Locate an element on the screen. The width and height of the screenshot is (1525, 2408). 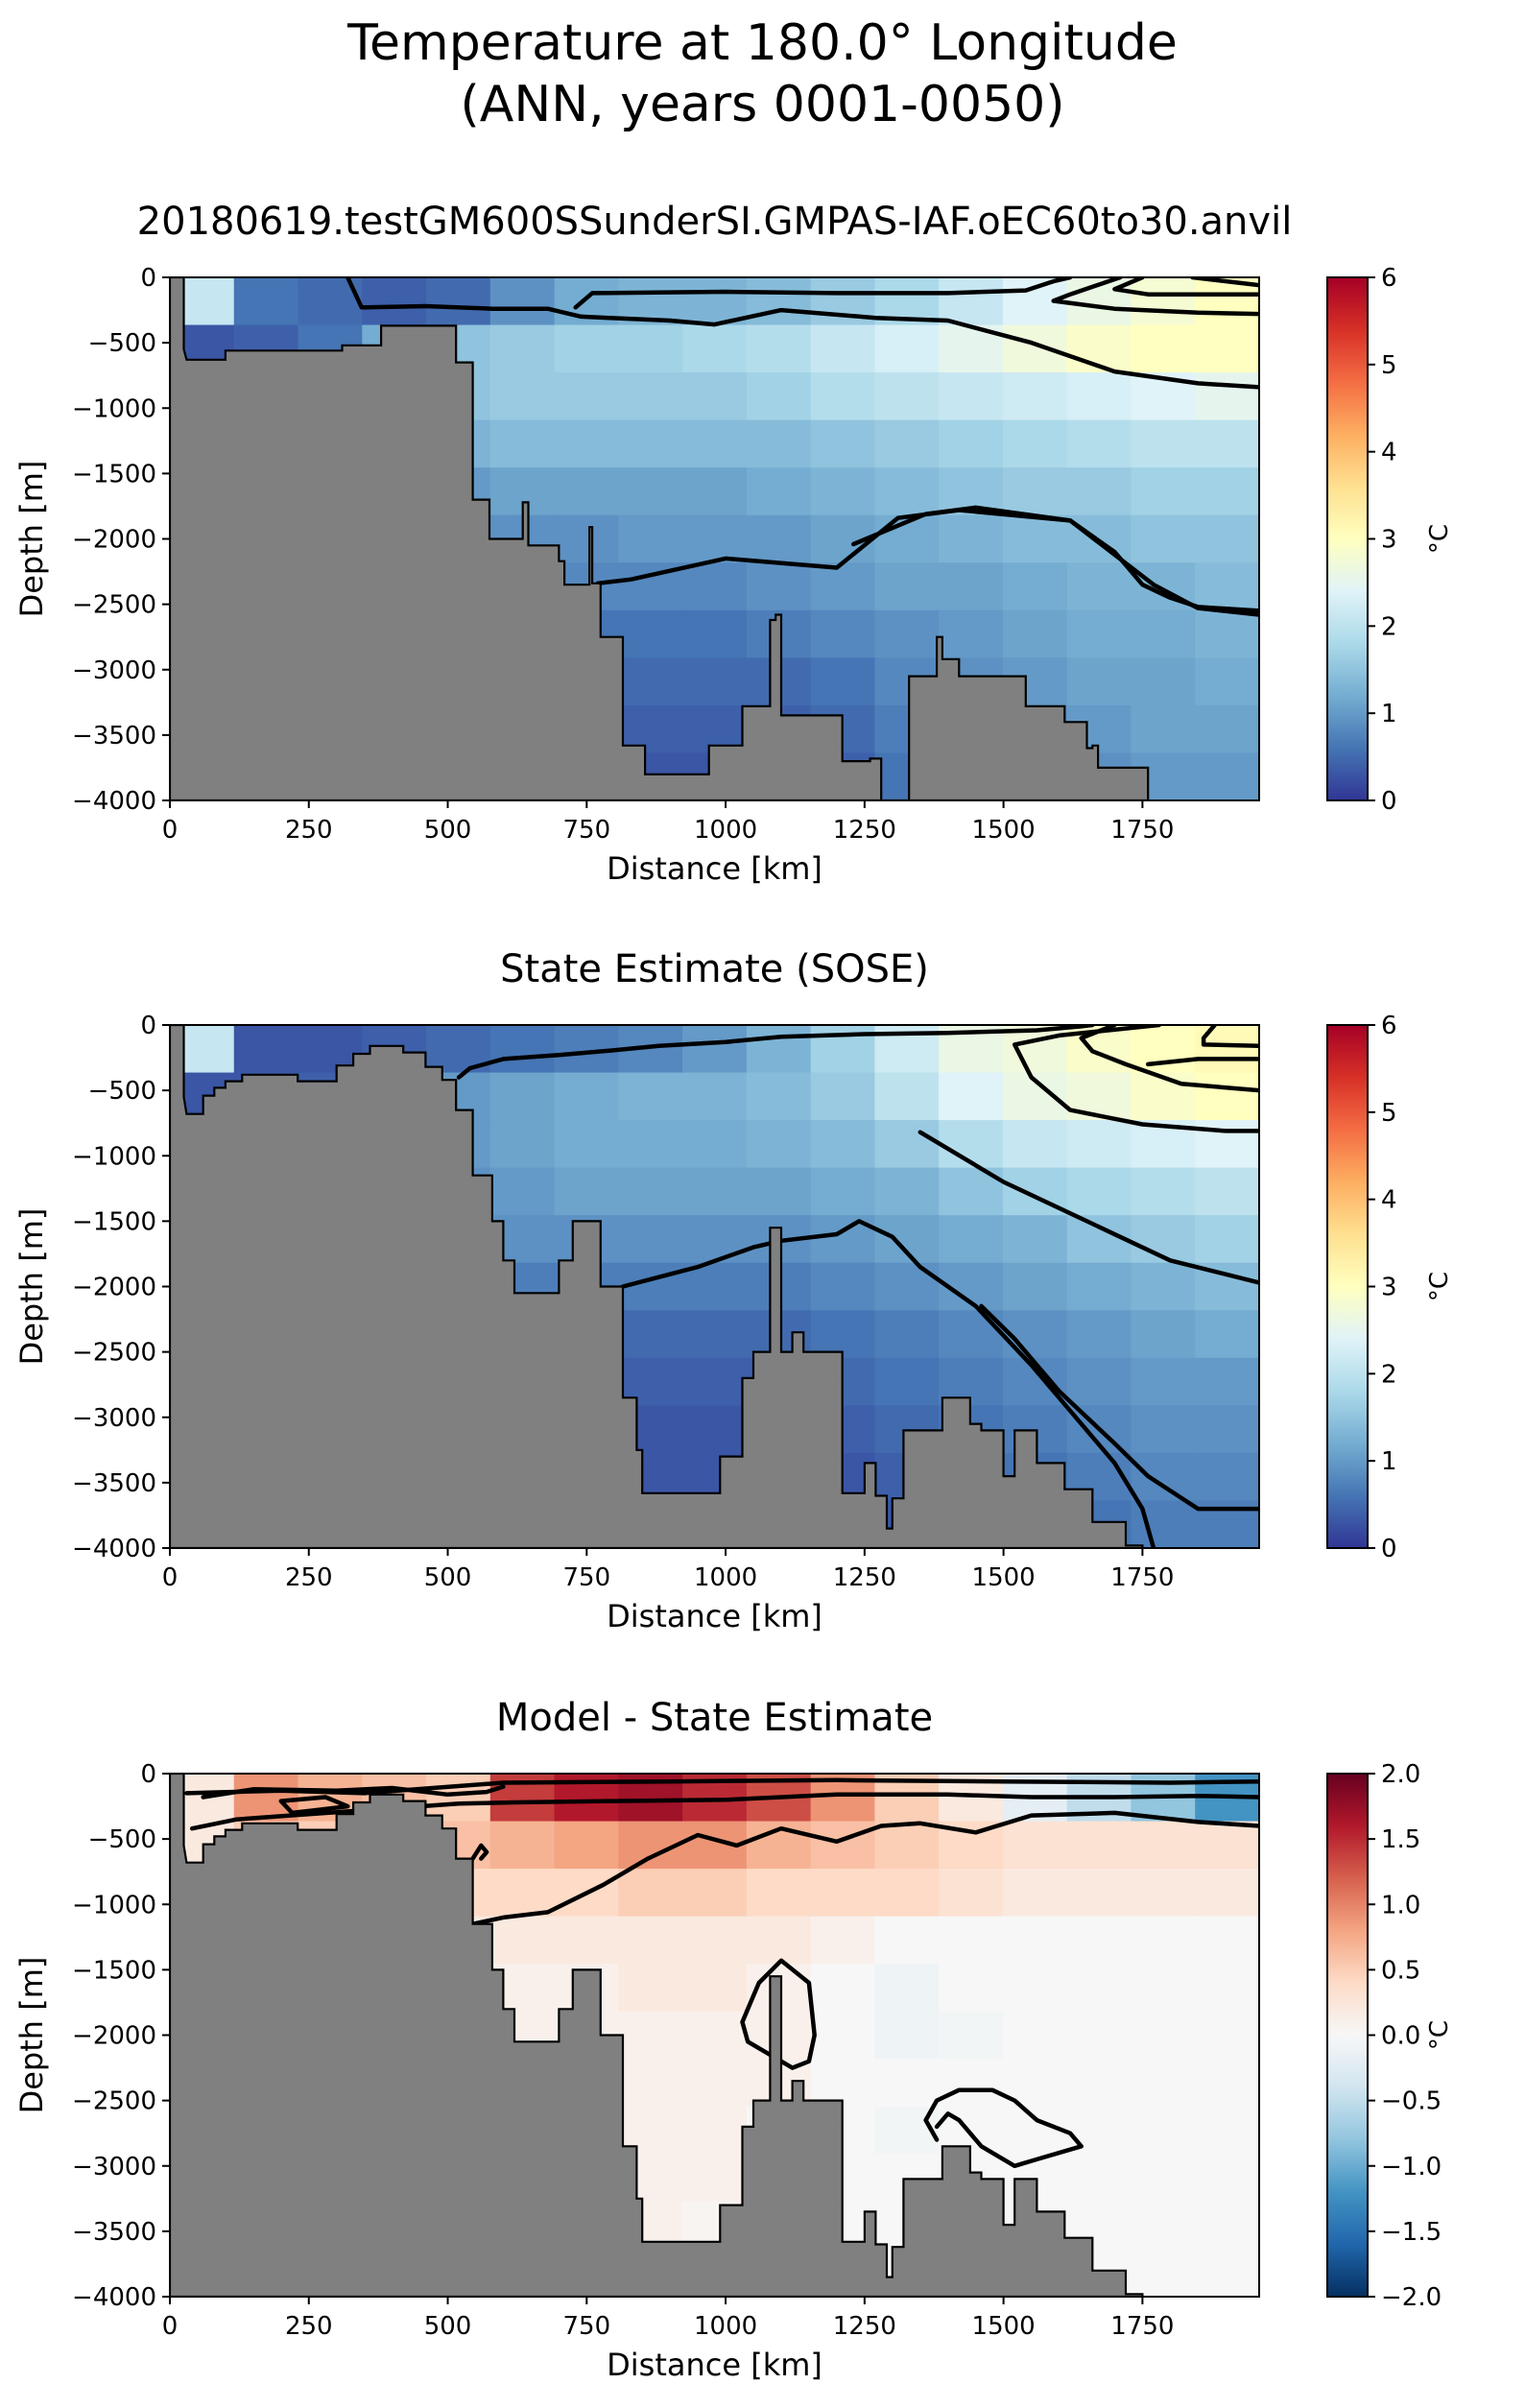
y-tick-label: −3500 is located at coordinates (114, 2232).